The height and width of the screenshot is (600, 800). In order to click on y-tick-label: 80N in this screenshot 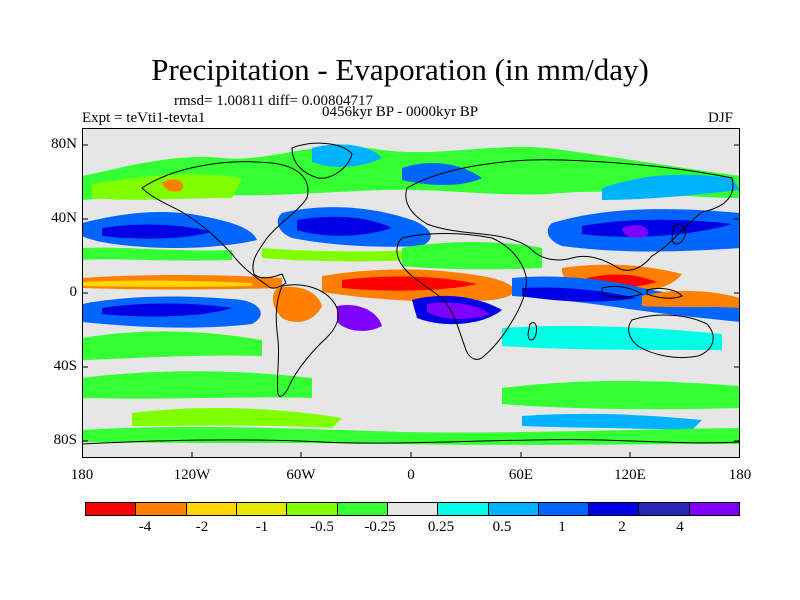, I will do `click(64, 144)`.